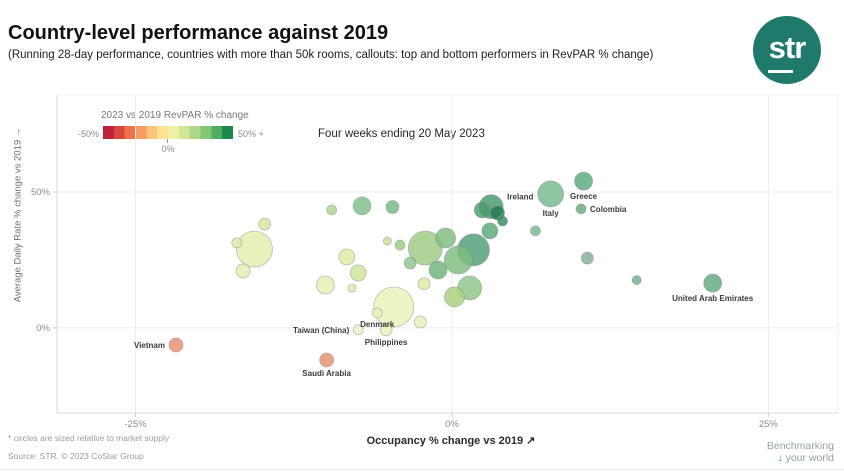  What do you see at coordinates (326, 373) in the screenshot?
I see `callout-label: Saudi Arabia` at bounding box center [326, 373].